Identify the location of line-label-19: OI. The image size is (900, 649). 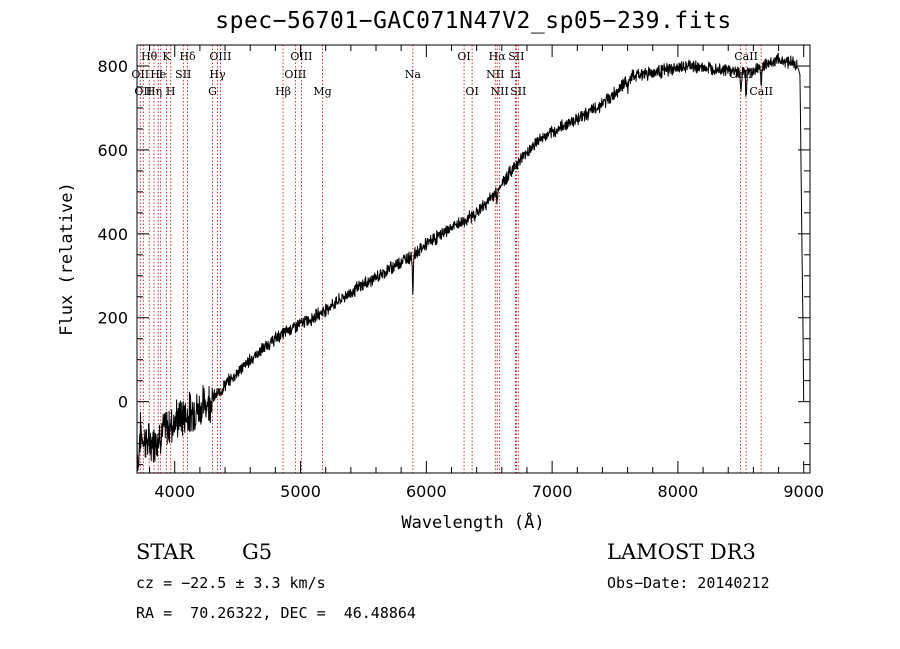
(471, 91).